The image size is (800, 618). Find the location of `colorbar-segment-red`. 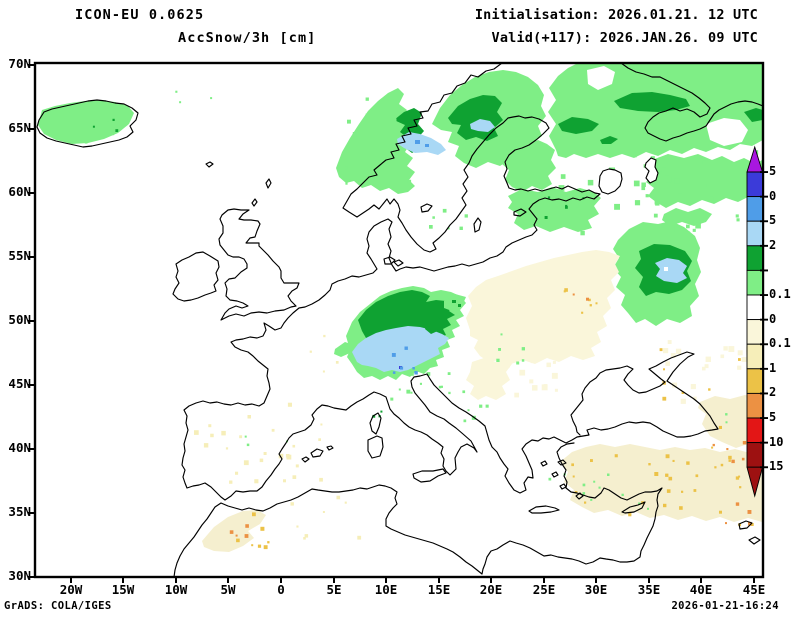

colorbar-segment-red is located at coordinates (754, 430).